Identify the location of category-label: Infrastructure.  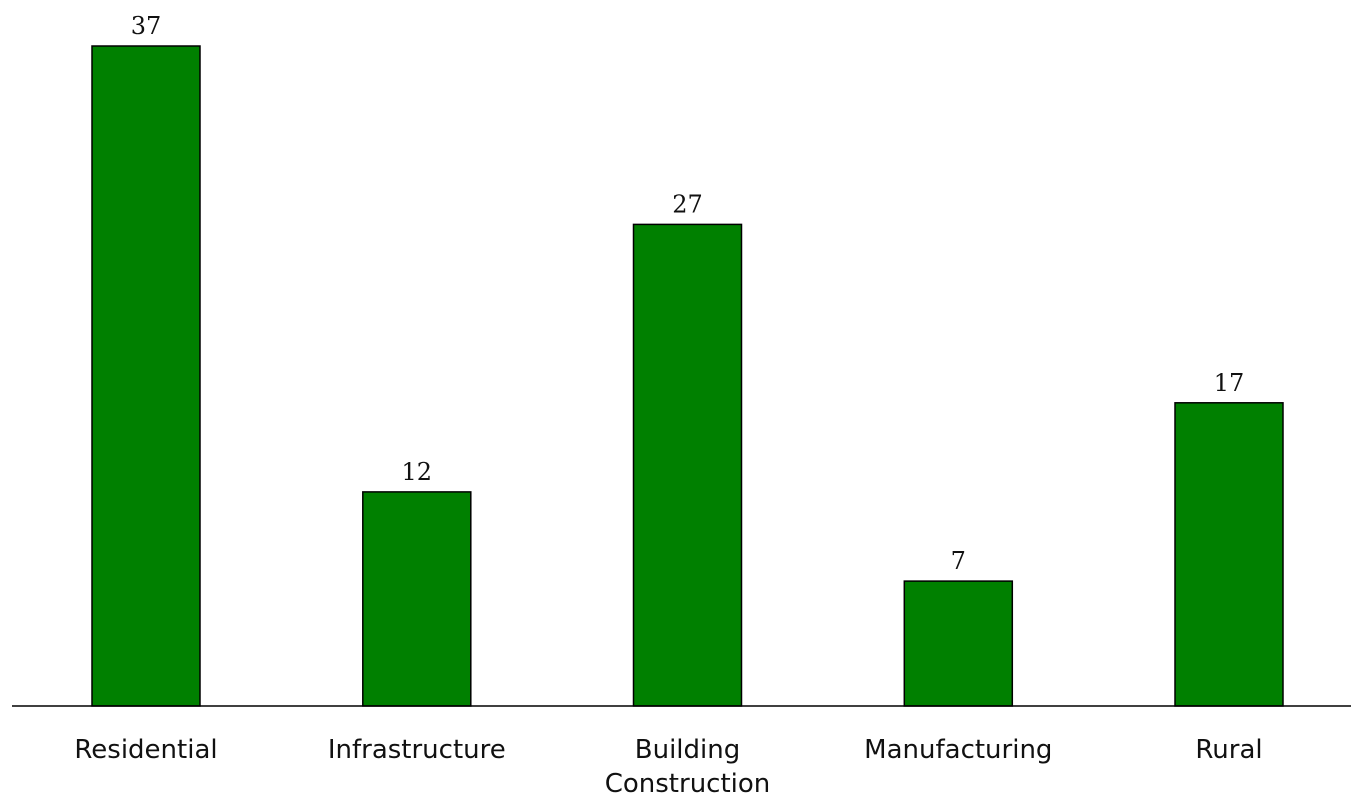
(417, 750).